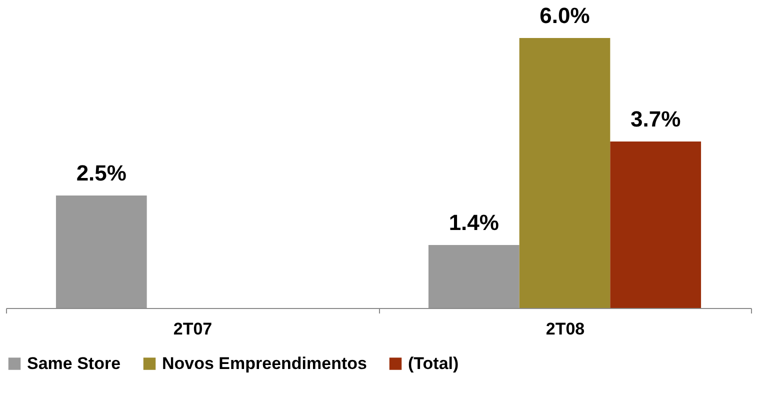  I want to click on legend-label: Same Store, so click(74, 363).